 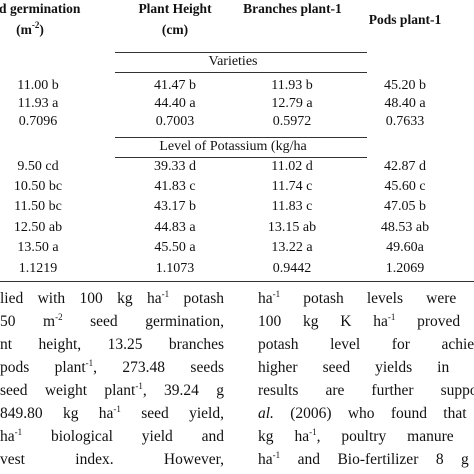 I want to click on header-cell: Branches plant-1, so click(x=292, y=9).